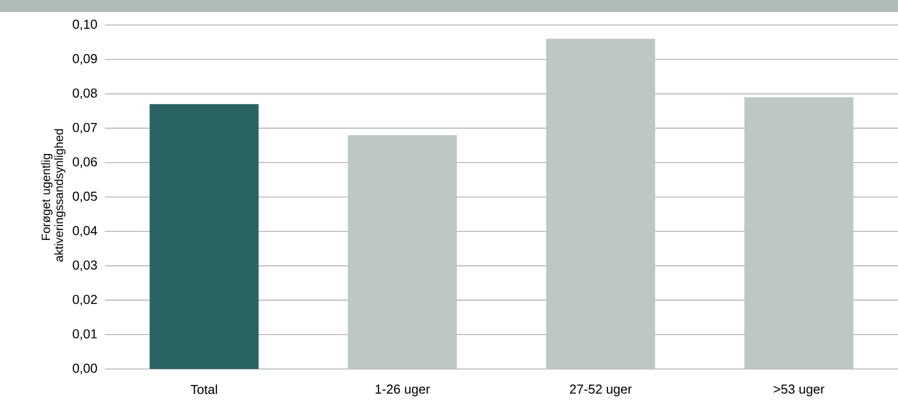  Describe the element at coordinates (84, 266) in the screenshot. I see `y-tick-label: 0,03` at that location.